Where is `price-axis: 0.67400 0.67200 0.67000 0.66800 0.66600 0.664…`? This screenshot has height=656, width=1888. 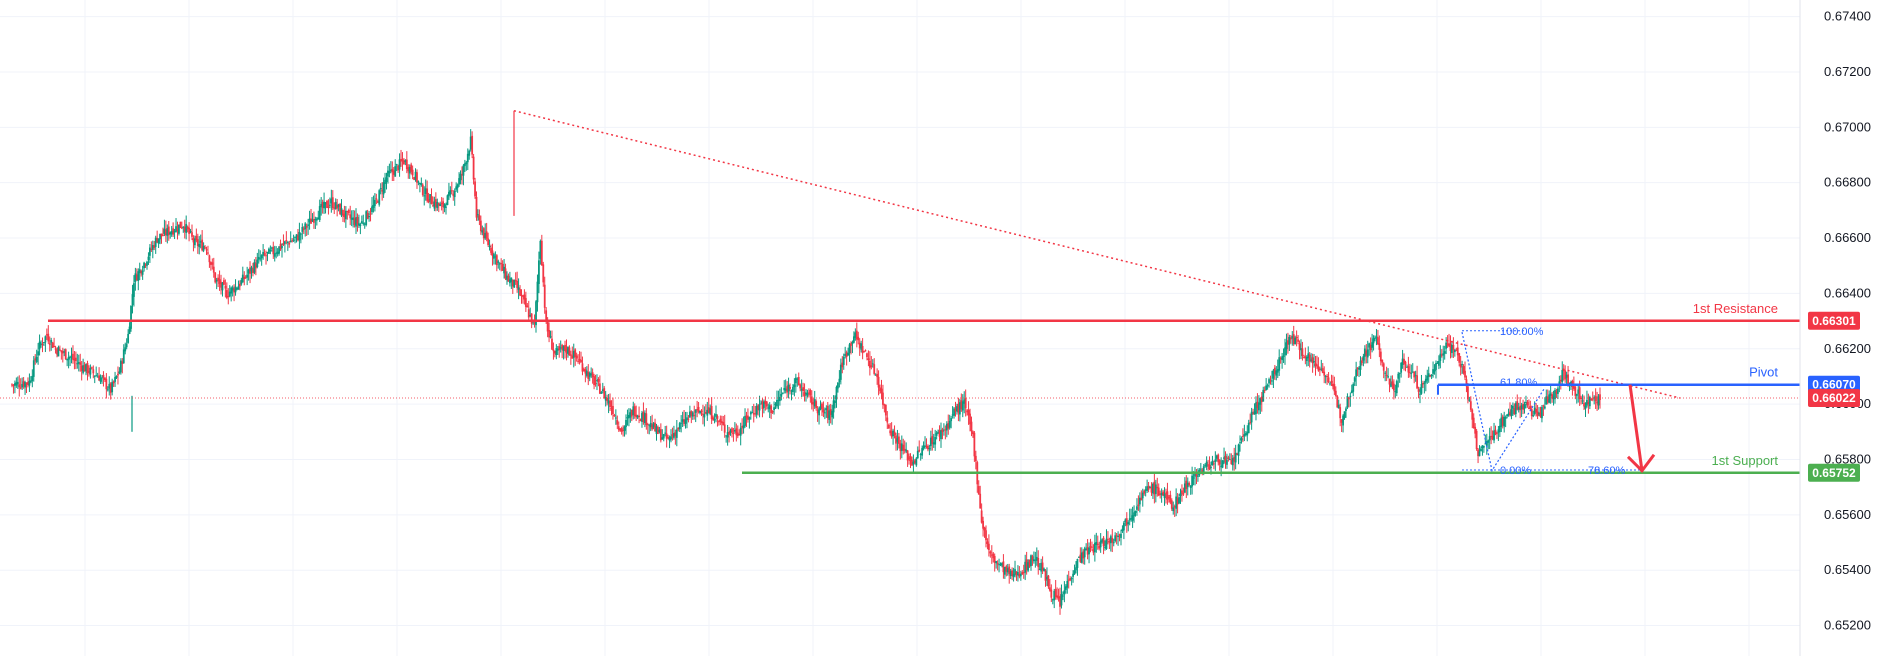
price-axis: 0.67400 0.67200 0.67000 0.66800 0.66600 0.664… is located at coordinates (1847, 321).